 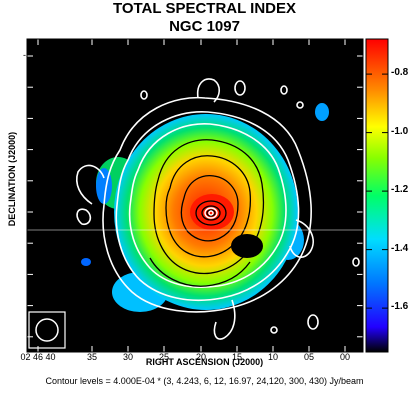 What do you see at coordinates (400, 131) in the screenshot?
I see `colorbar-tick-label: -1.0` at bounding box center [400, 131].